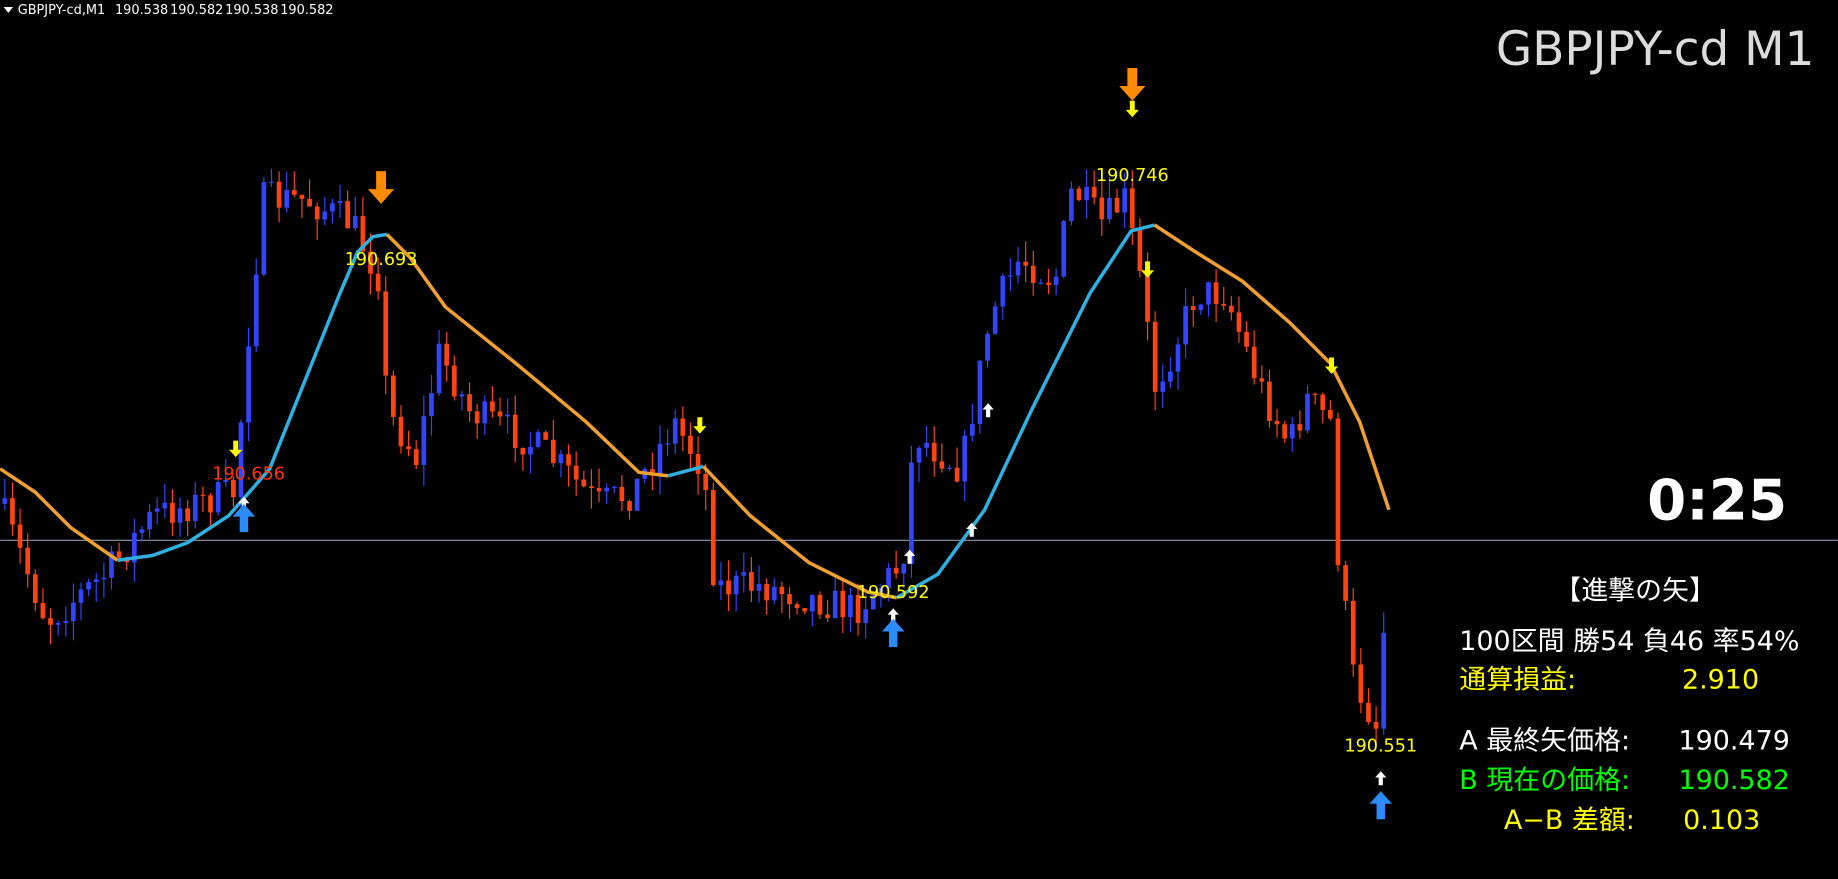 The height and width of the screenshot is (879, 1838). What do you see at coordinates (251, 10) in the screenshot?
I see `ohlc-low: 190.538` at bounding box center [251, 10].